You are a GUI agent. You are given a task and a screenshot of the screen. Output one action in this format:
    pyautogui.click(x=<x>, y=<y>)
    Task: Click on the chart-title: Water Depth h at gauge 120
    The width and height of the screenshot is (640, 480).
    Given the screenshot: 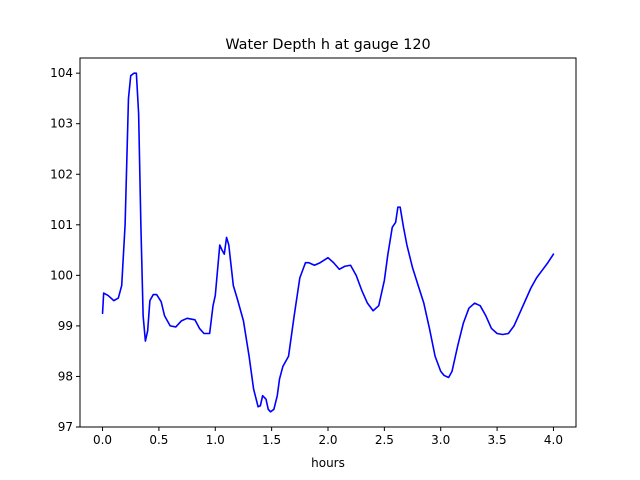 What is the action you would take?
    pyautogui.click(x=327, y=45)
    